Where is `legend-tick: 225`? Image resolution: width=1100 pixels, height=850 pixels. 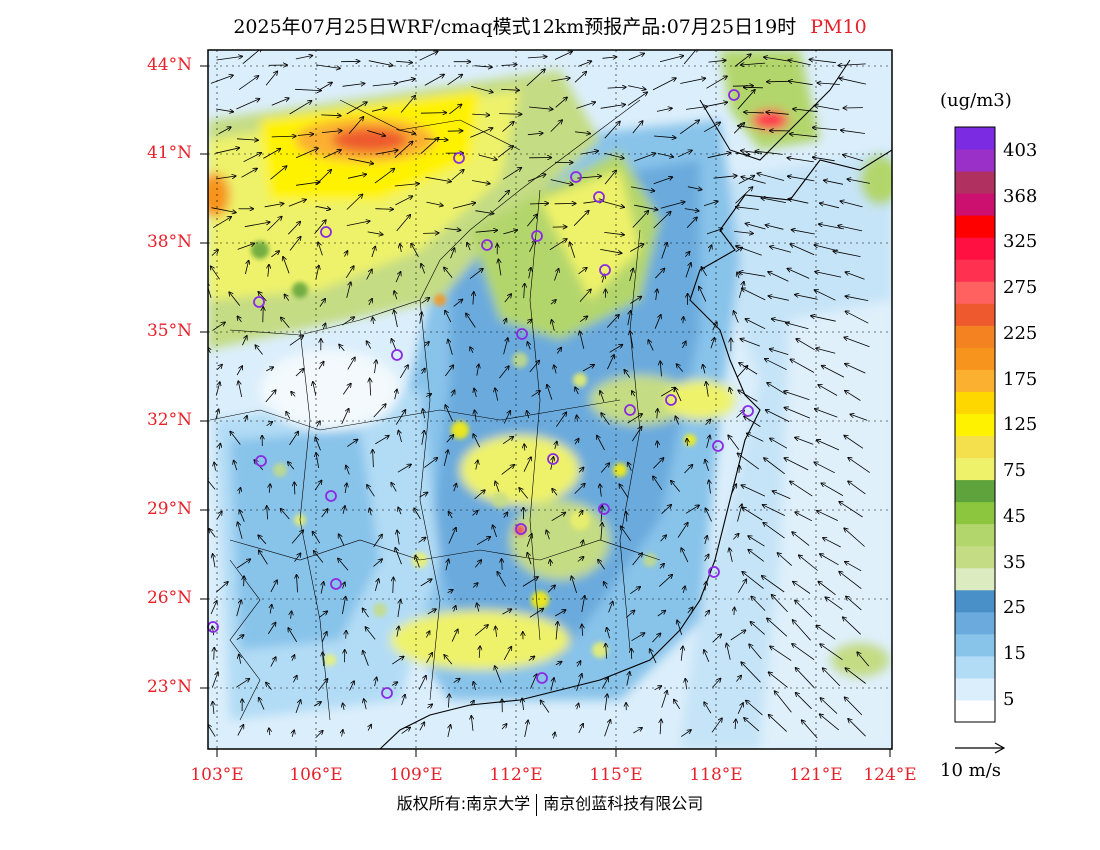
legend-tick: 225 is located at coordinates (1020, 333).